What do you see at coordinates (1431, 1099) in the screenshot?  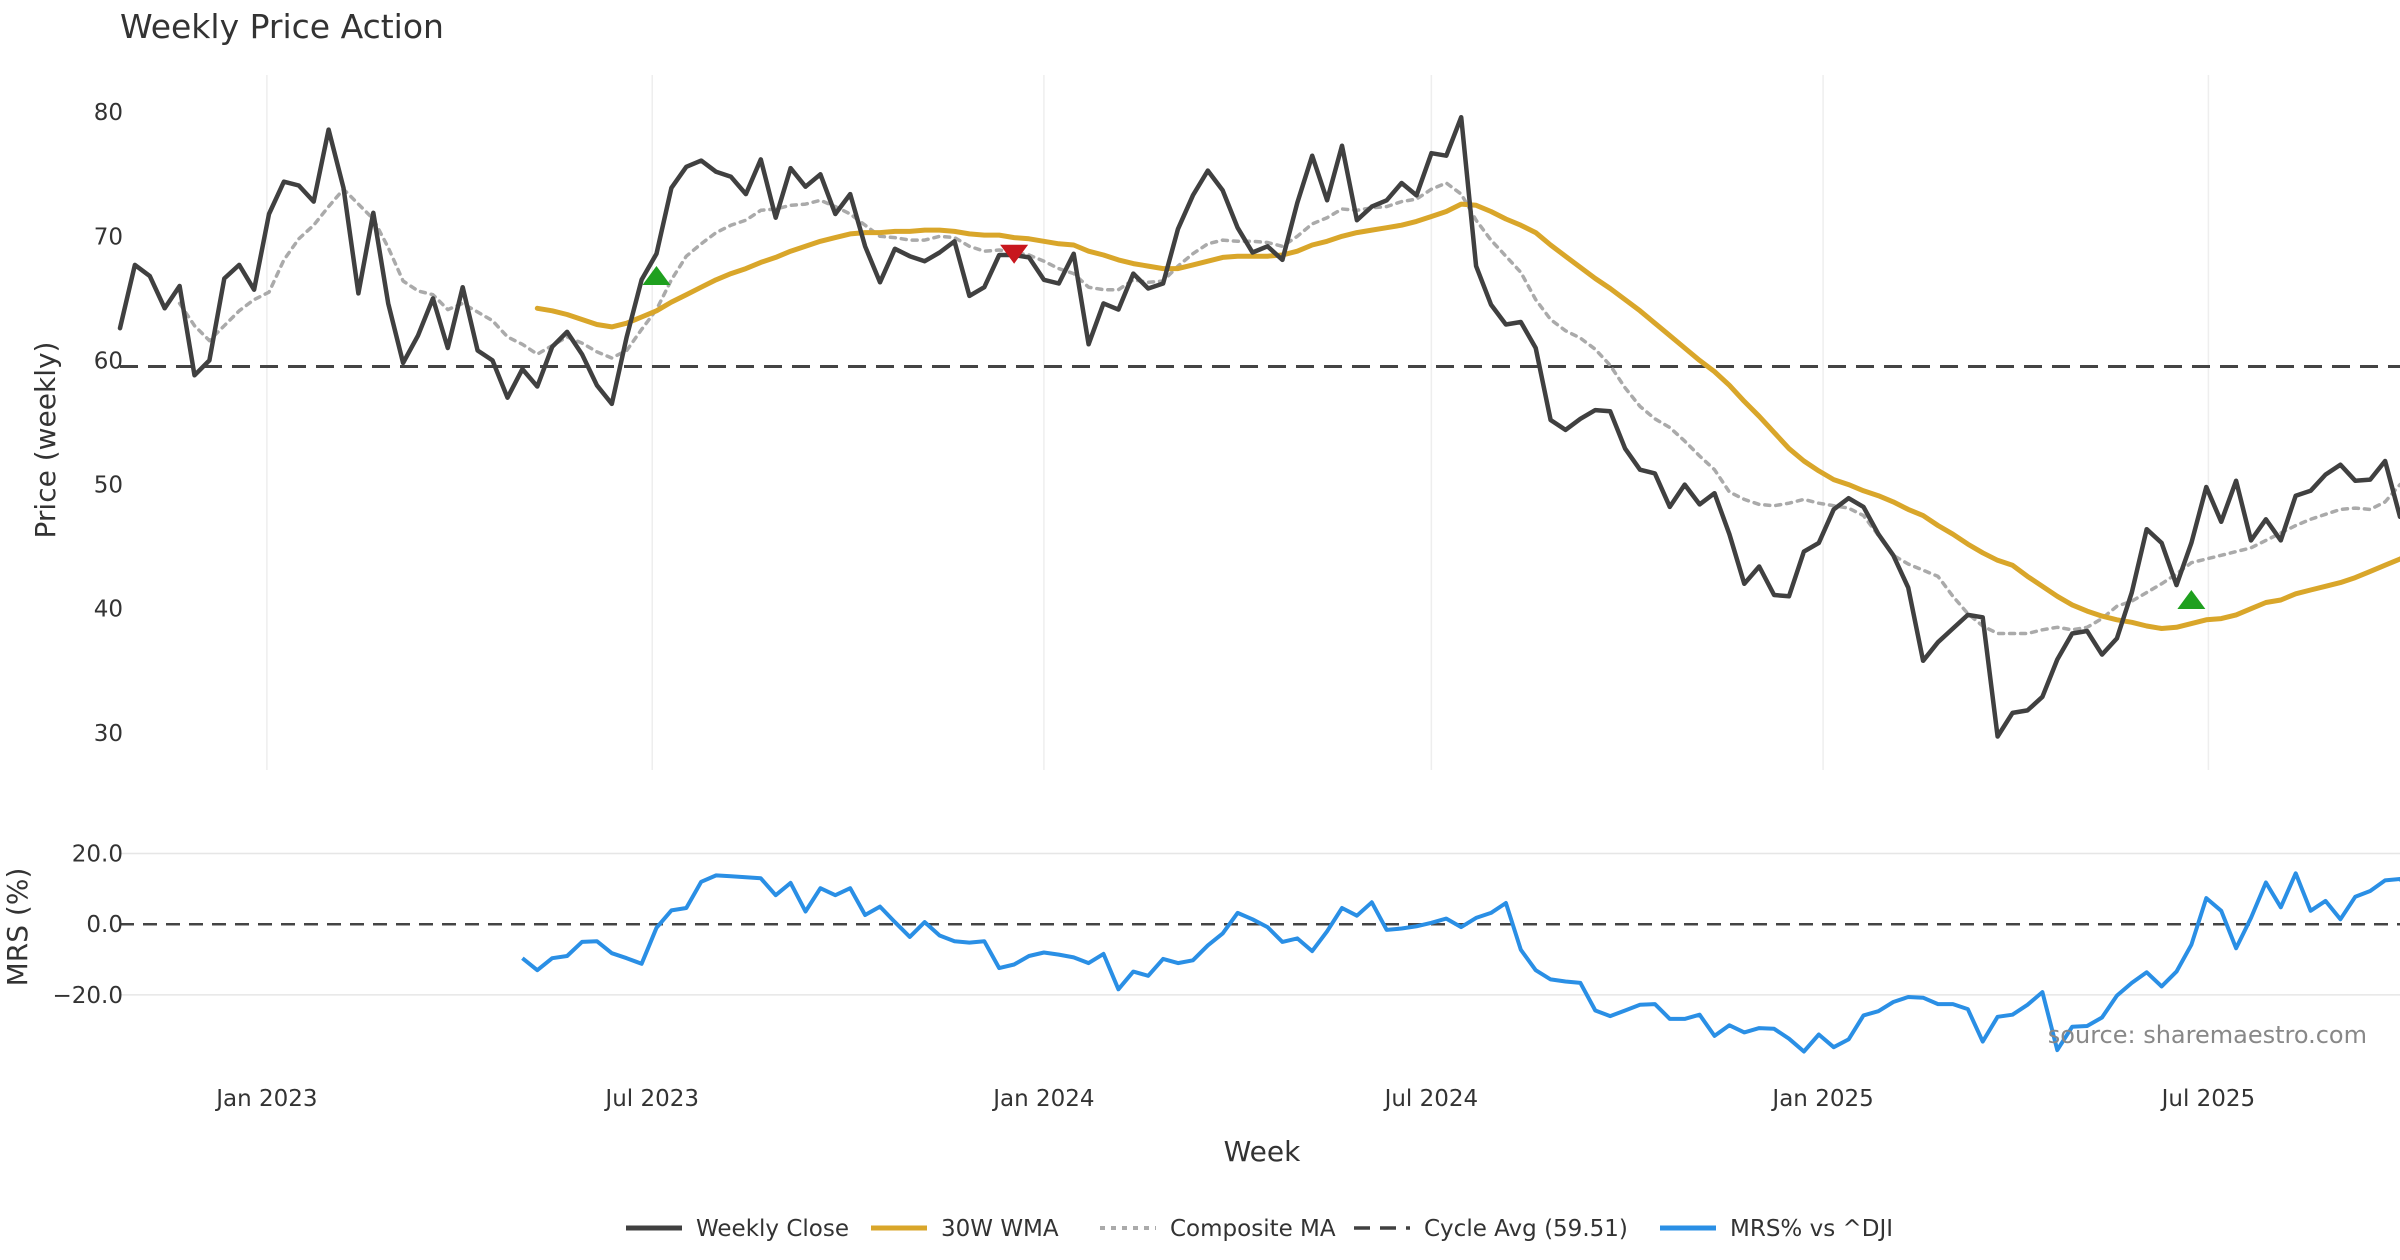 I see `x-tick-label: Jul 2024` at bounding box center [1431, 1099].